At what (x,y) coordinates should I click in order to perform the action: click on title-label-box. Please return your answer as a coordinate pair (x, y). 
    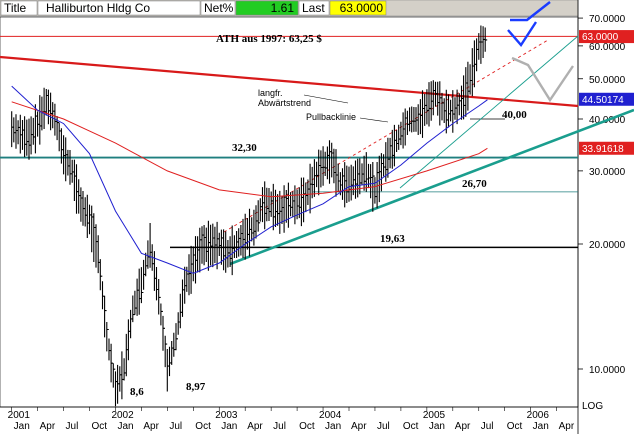
    Looking at the image, I should click on (19, 8).